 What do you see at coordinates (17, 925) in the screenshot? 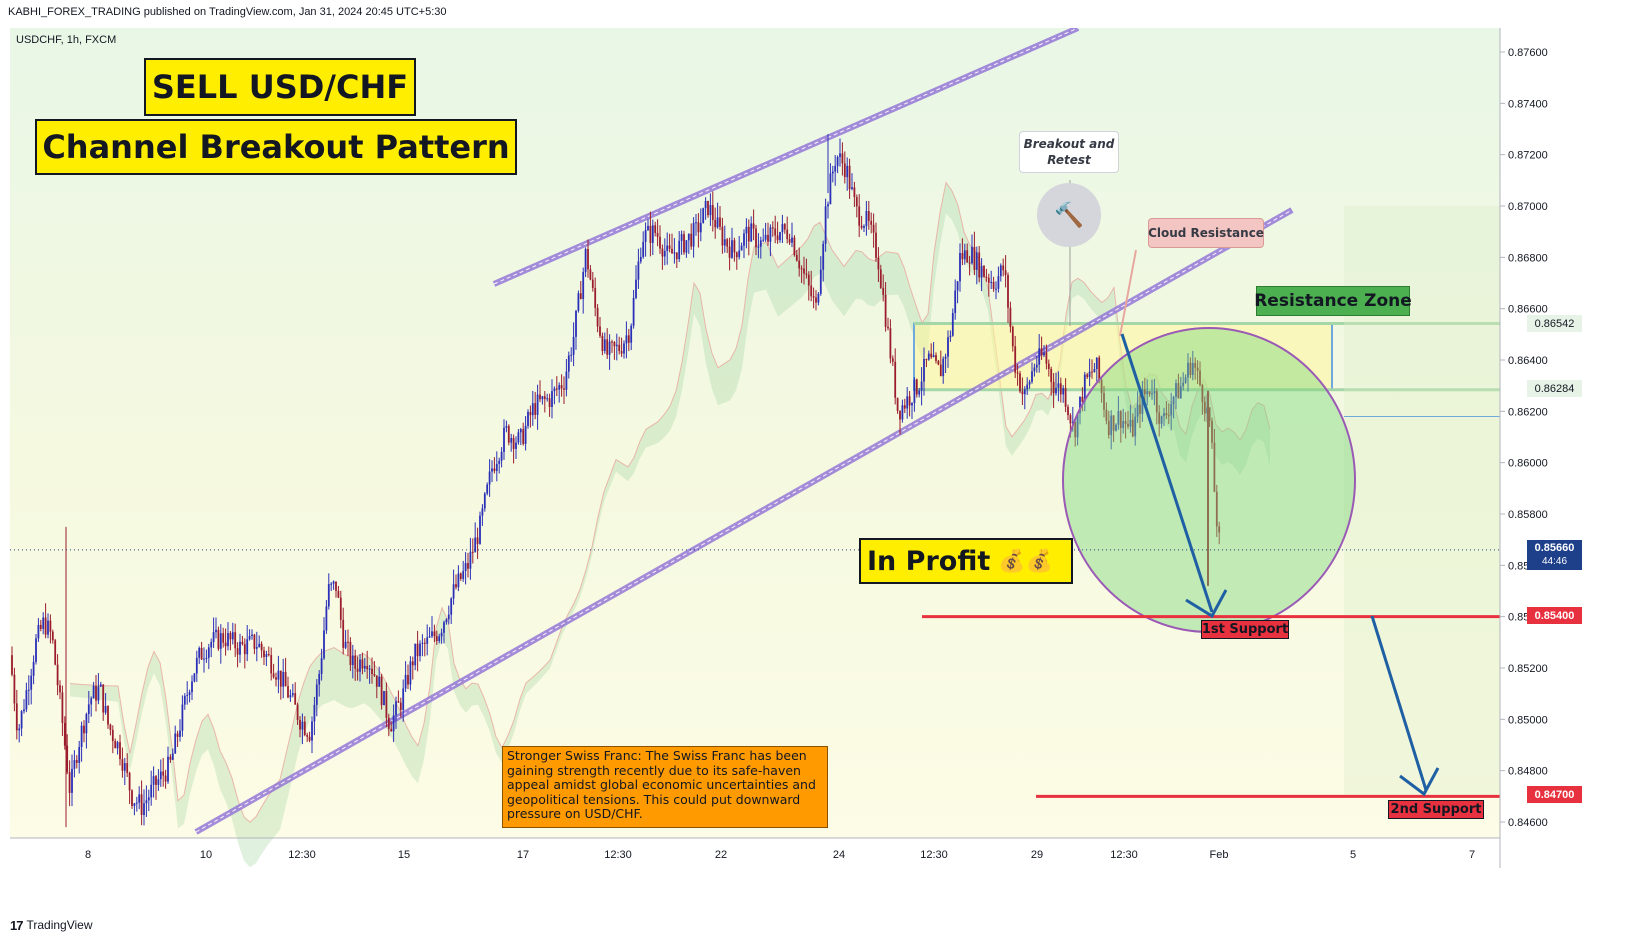
I see `tradingview-logo-icon: 17` at bounding box center [17, 925].